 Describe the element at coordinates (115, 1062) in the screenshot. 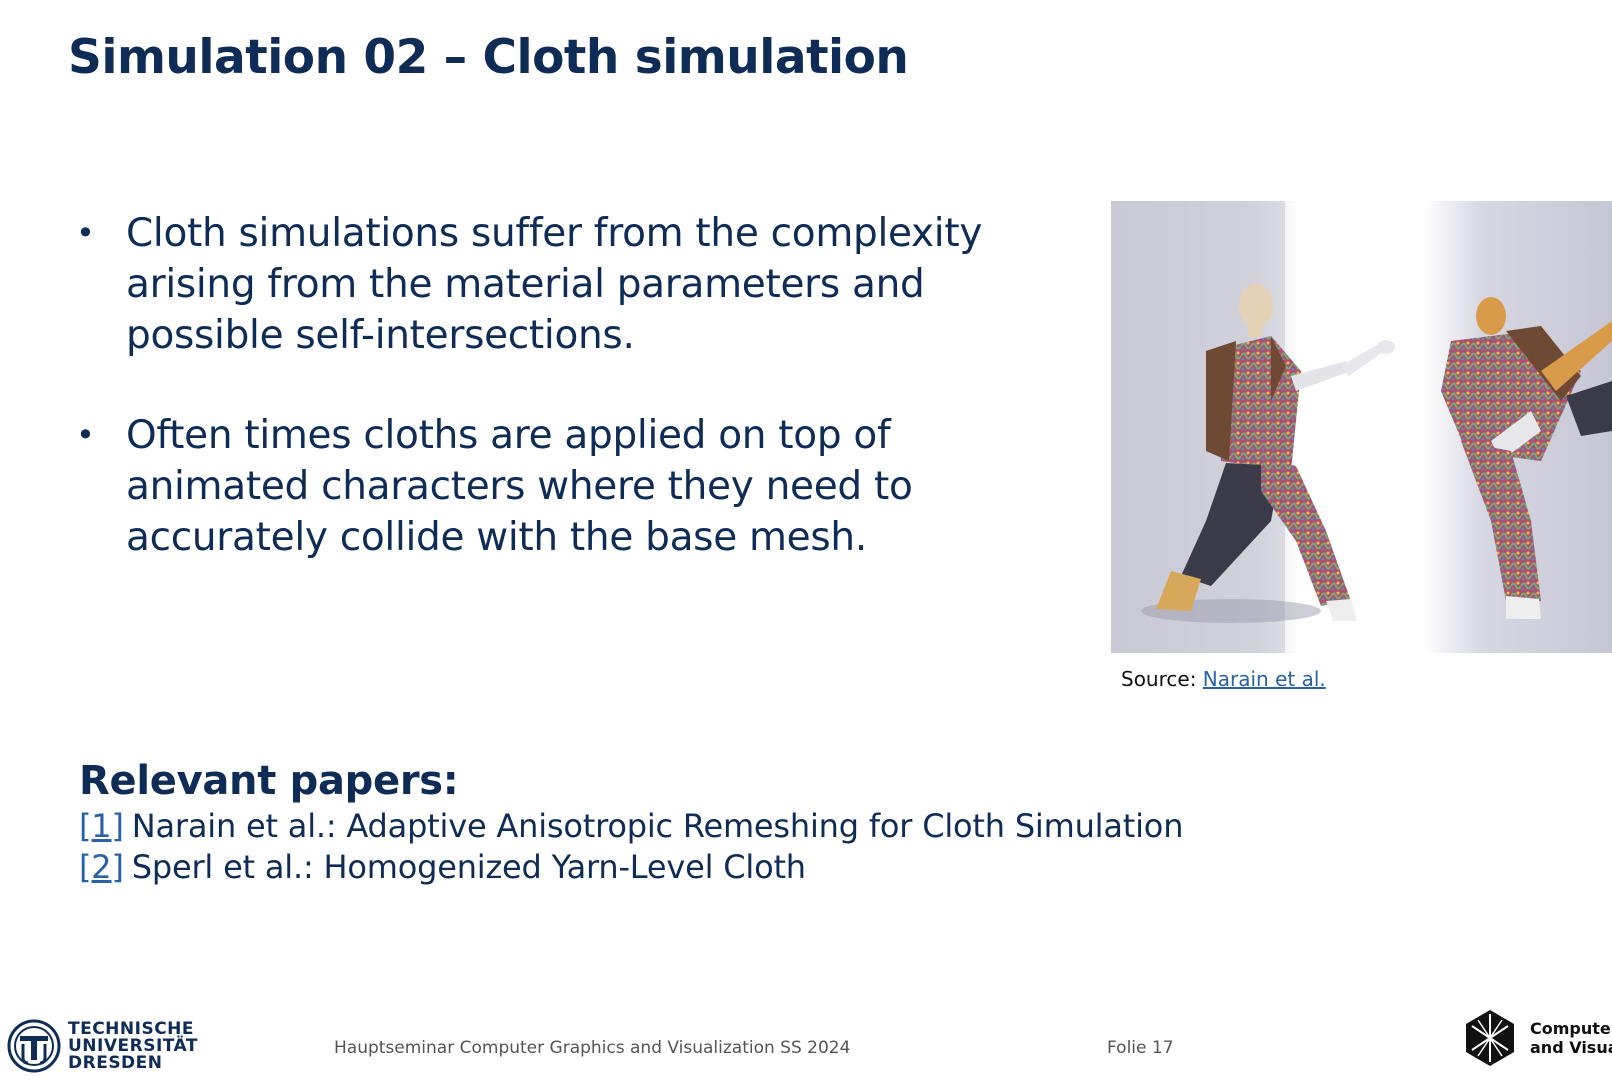

I see `university-line: DRESDEN` at that location.